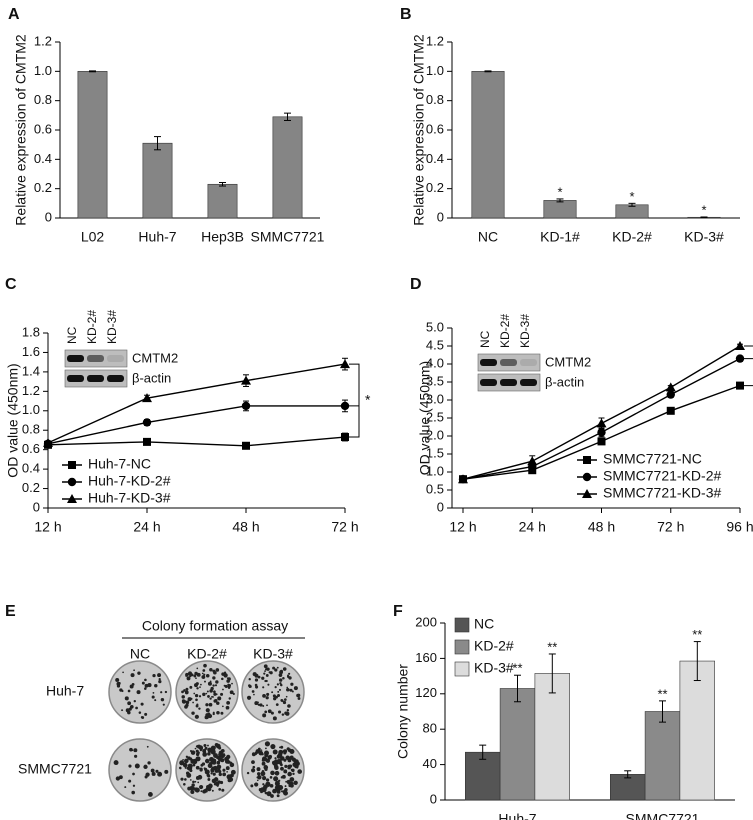 The width and height of the screenshot is (753, 820). What do you see at coordinates (403, 711) in the screenshot?
I see `y-axis-label: Colony number` at bounding box center [403, 711].